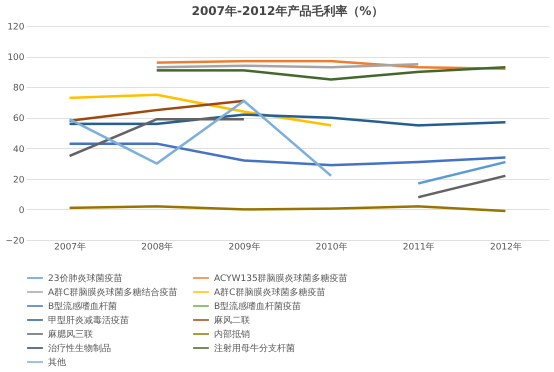 This screenshot has width=554, height=372. What do you see at coordinates (19, 119) in the screenshot?
I see `y-tick-label: 60` at bounding box center [19, 119].